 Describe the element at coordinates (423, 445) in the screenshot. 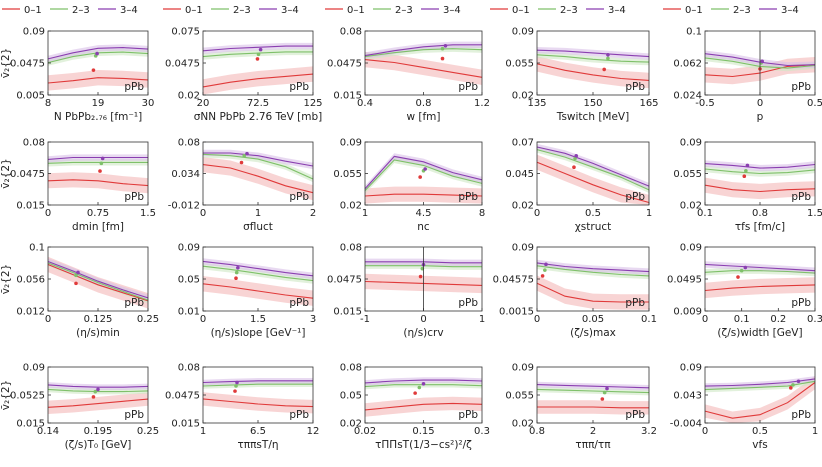

I see `x-axis-label: τΠΠsT(1/3−cs²)²/ζ` at that location.